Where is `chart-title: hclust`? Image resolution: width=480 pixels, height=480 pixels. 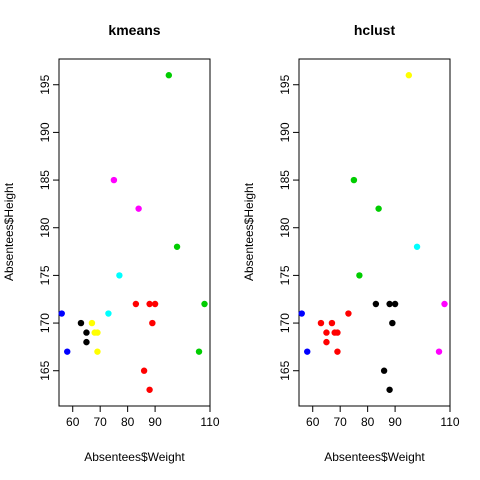 chart-title: hclust is located at coordinates (375, 30).